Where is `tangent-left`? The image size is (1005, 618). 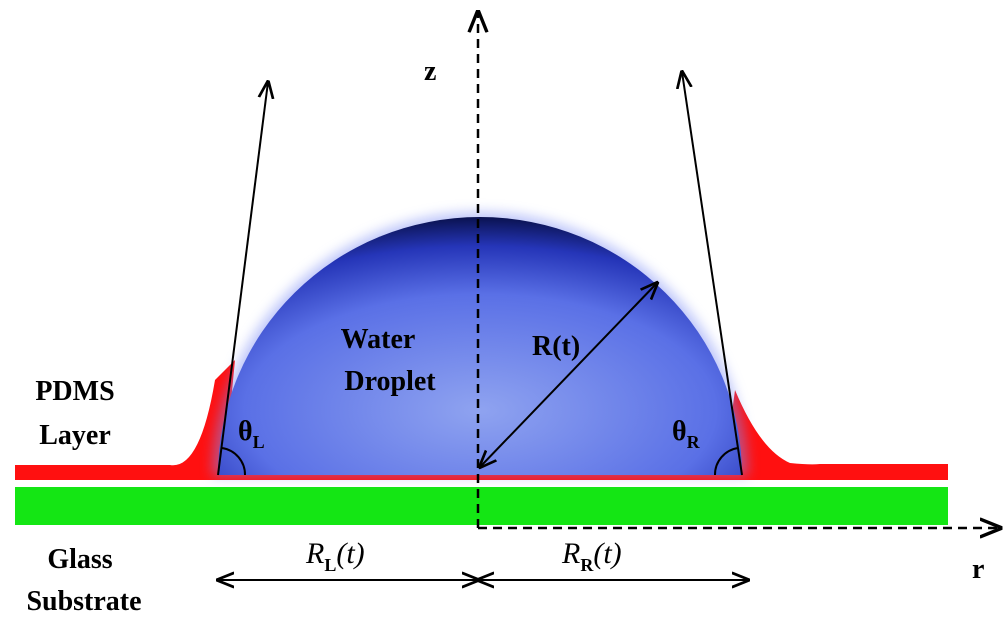
tangent-left is located at coordinates (242, 279).